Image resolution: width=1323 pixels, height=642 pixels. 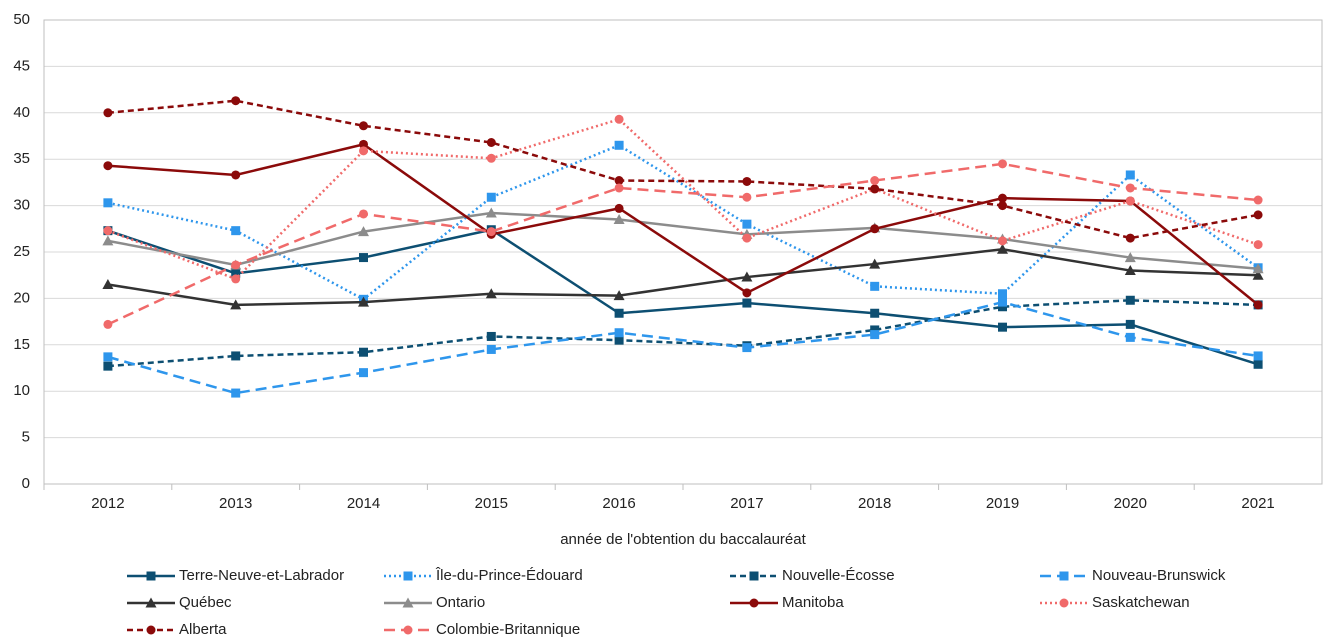 I want to click on x-tick-label: 2015, so click(x=491, y=503).